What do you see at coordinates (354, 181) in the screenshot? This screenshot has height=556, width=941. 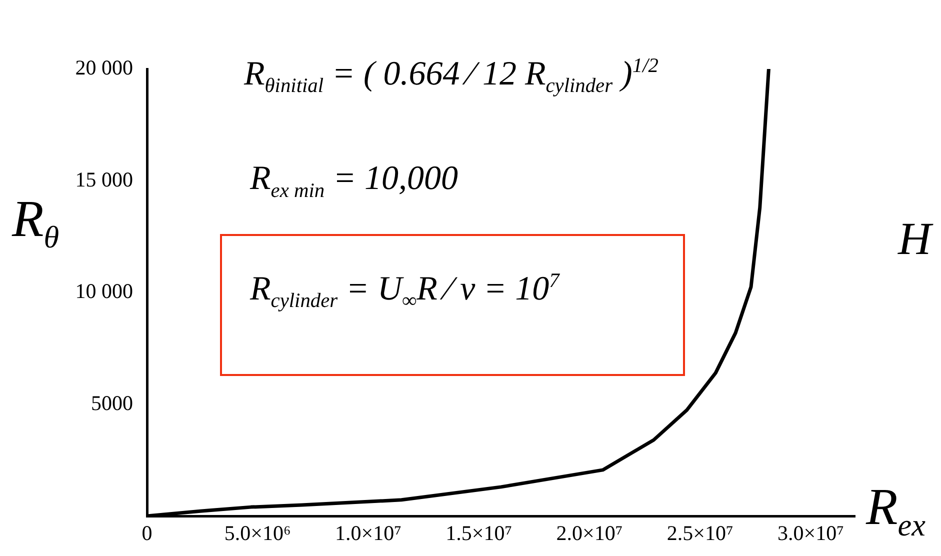 I see `annotation: R$_{ex min}$ = 10,000` at bounding box center [354, 181].